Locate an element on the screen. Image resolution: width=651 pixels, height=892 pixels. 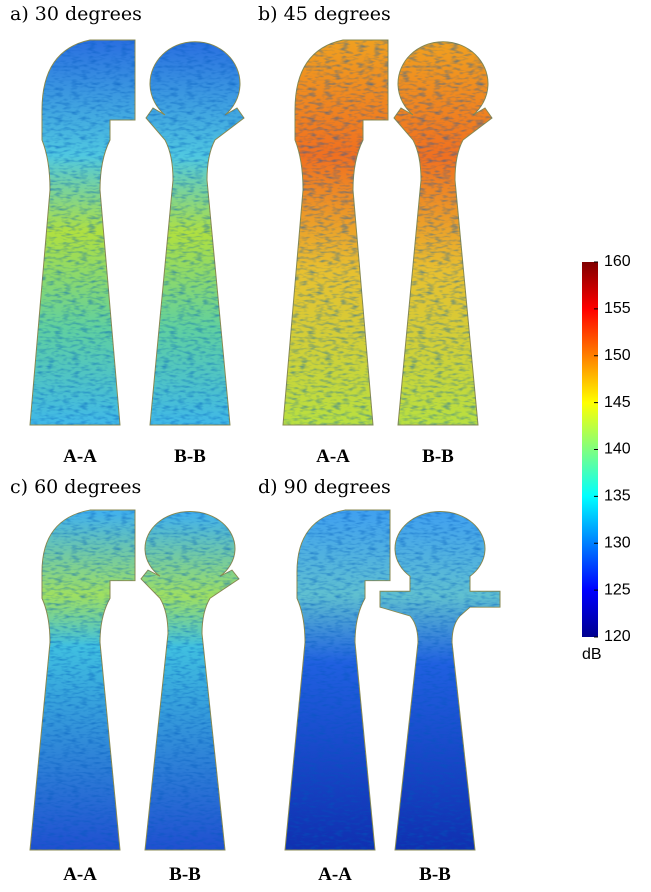
panel-label: a) 30 degrees is located at coordinates (76, 14).